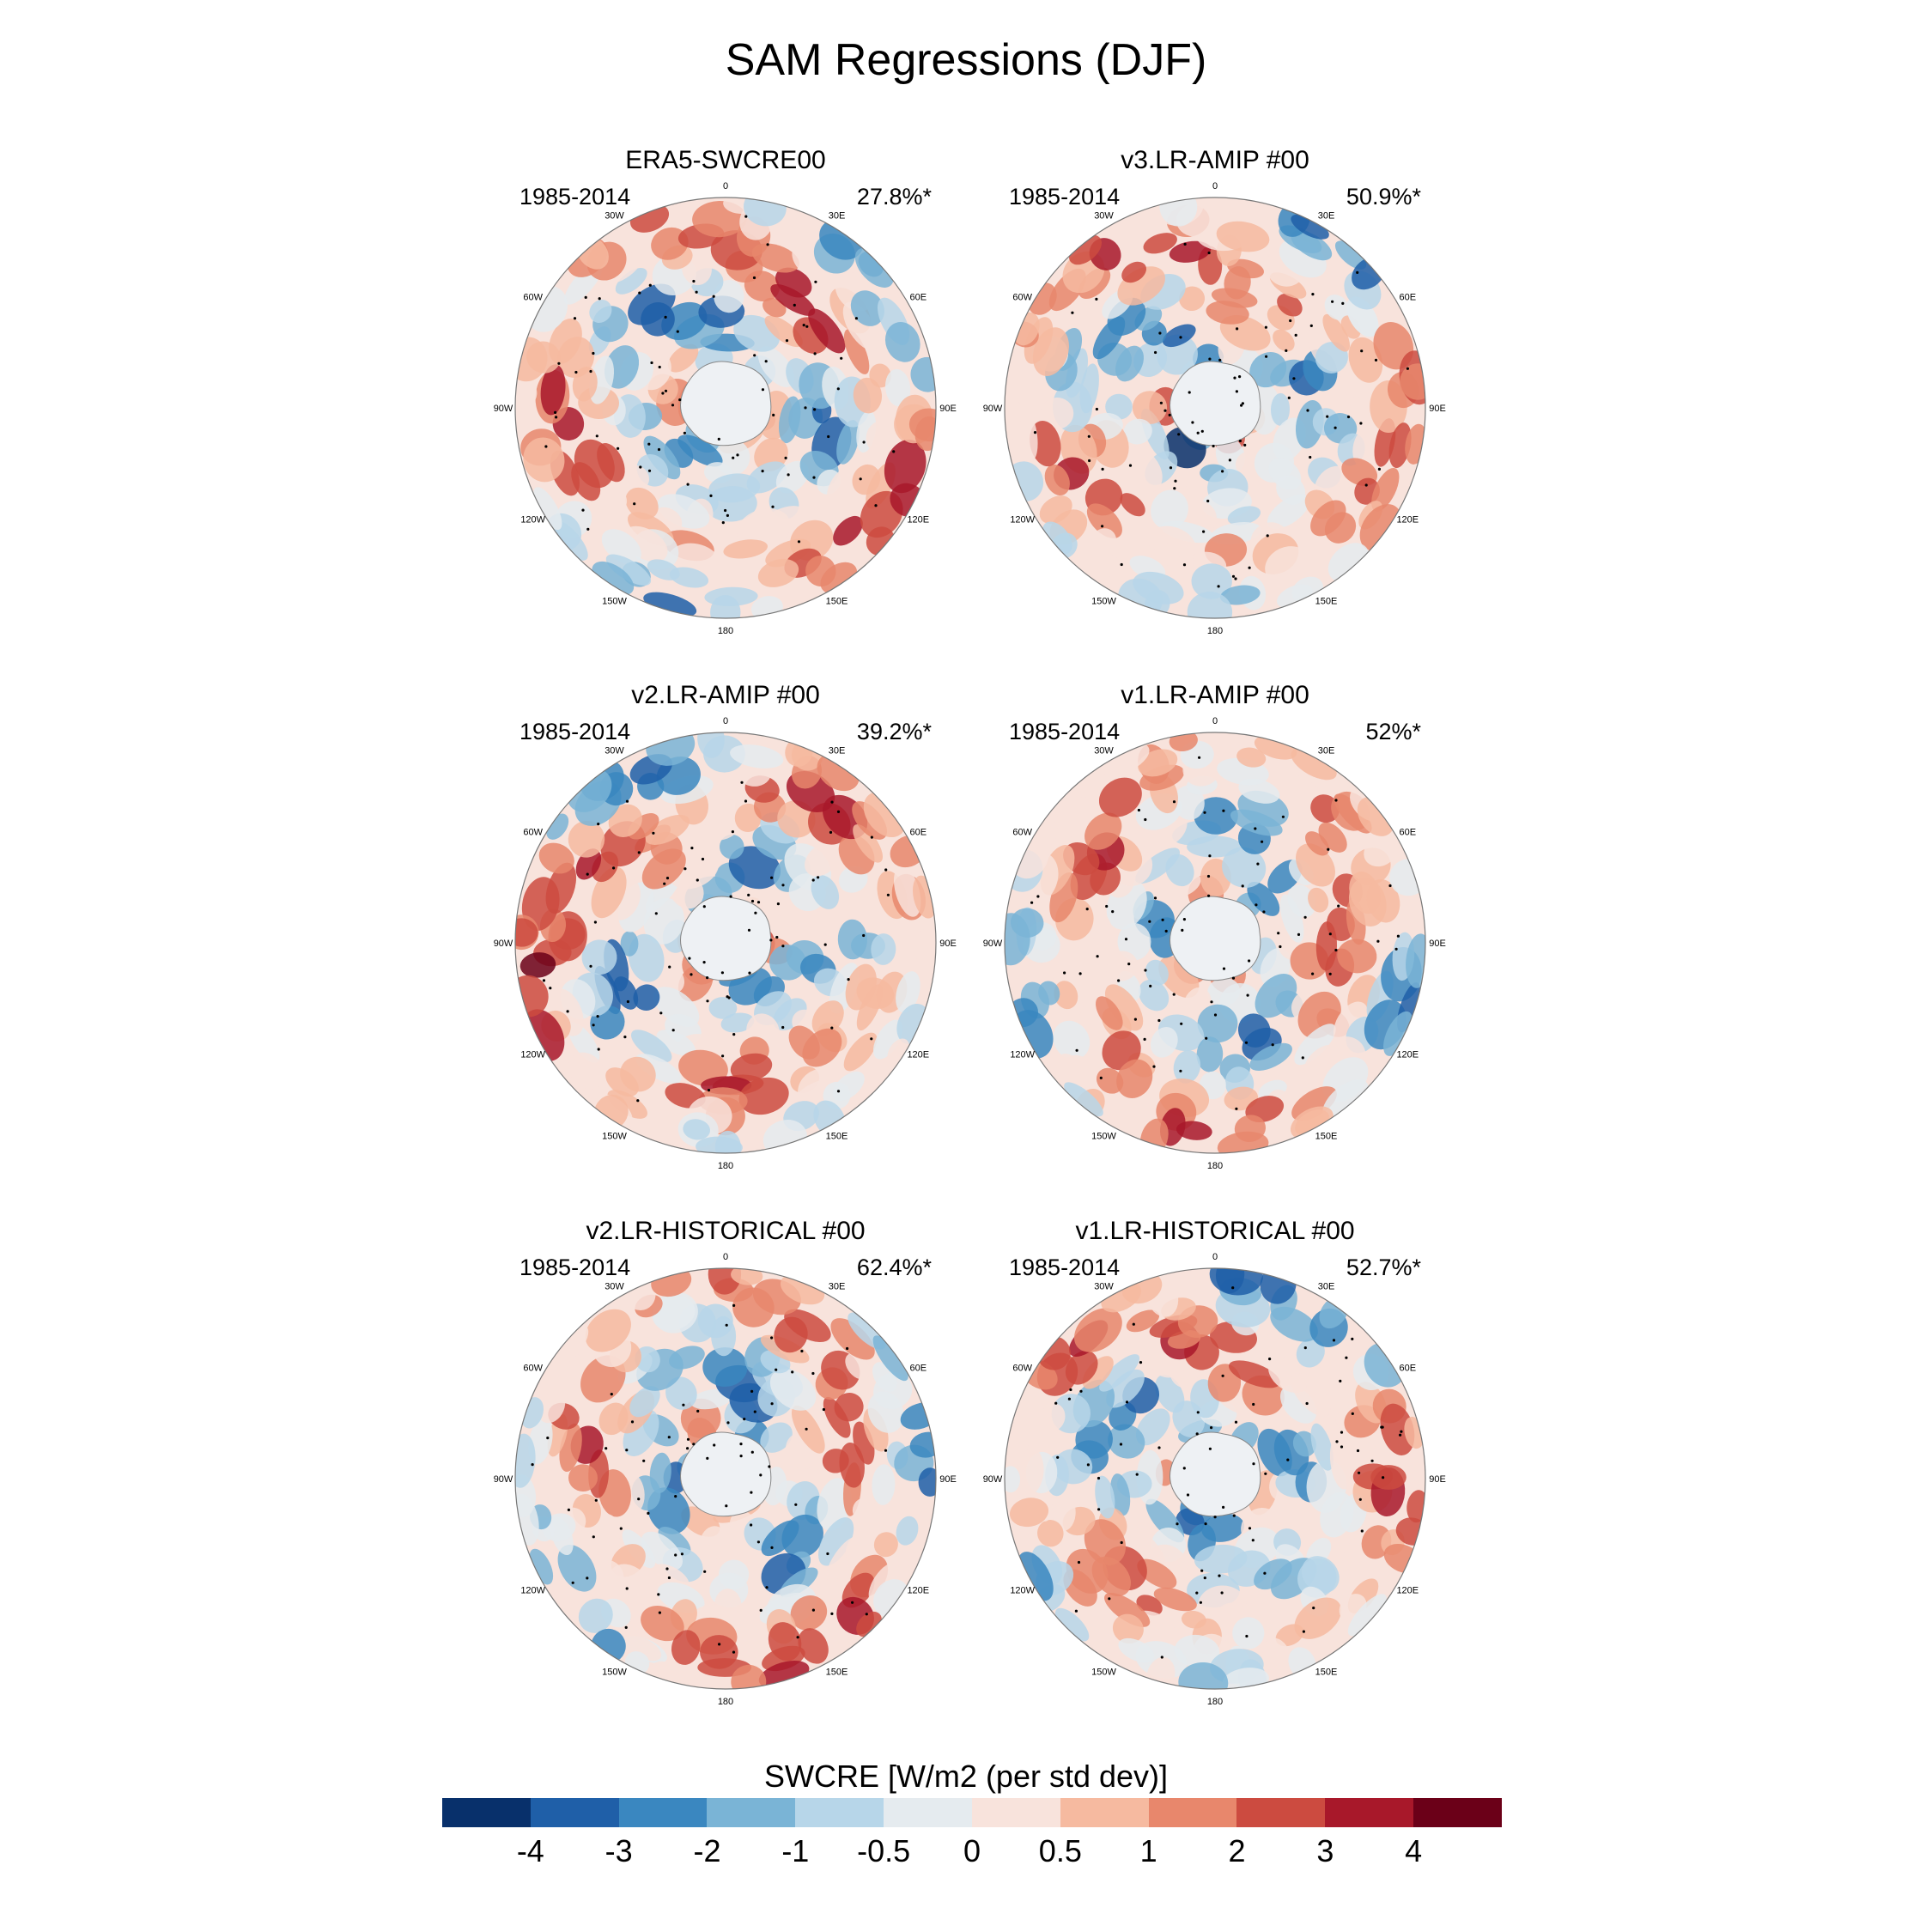  Describe the element at coordinates (1215, 695) in the screenshot. I see `panel-title: v1.LR-AMIP #00` at that location.